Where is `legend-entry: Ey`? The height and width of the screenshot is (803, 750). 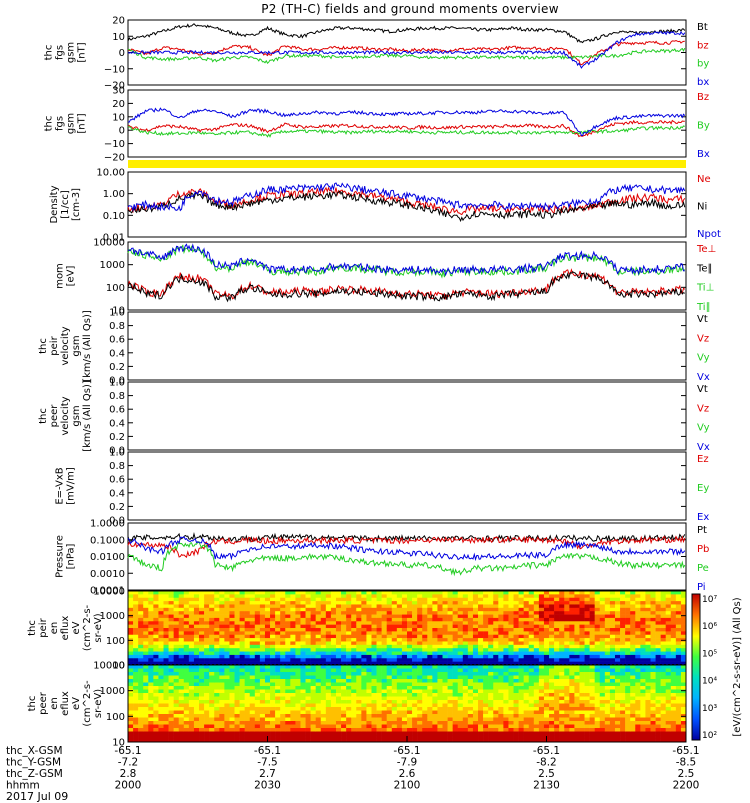 legend-entry: Ey is located at coordinates (703, 488).